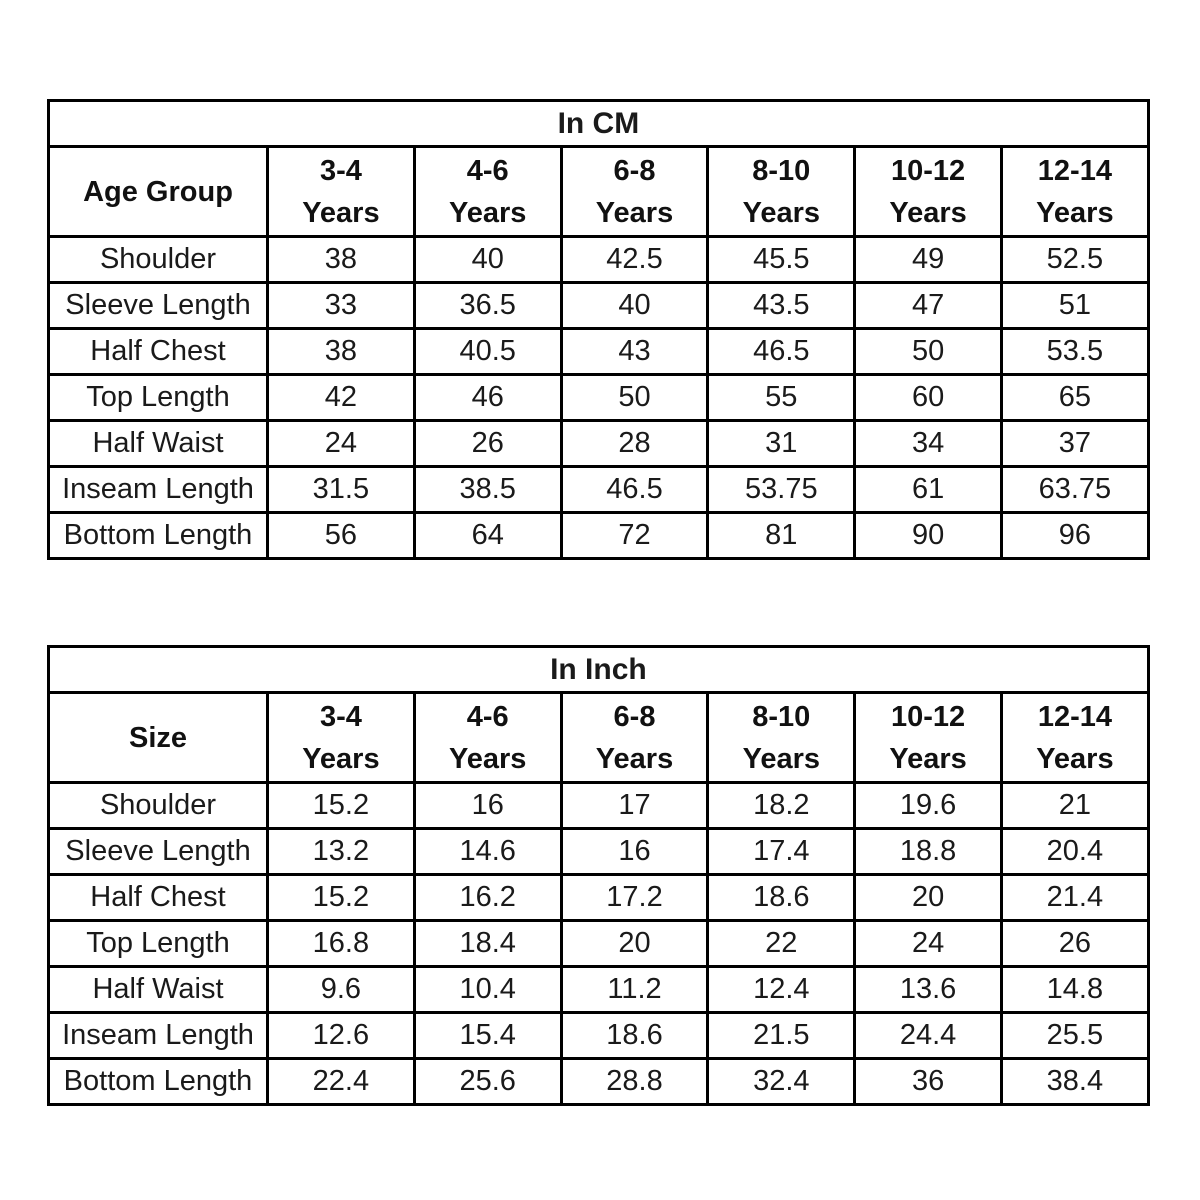  I want to click on size-value-cell: 64, so click(487, 535).